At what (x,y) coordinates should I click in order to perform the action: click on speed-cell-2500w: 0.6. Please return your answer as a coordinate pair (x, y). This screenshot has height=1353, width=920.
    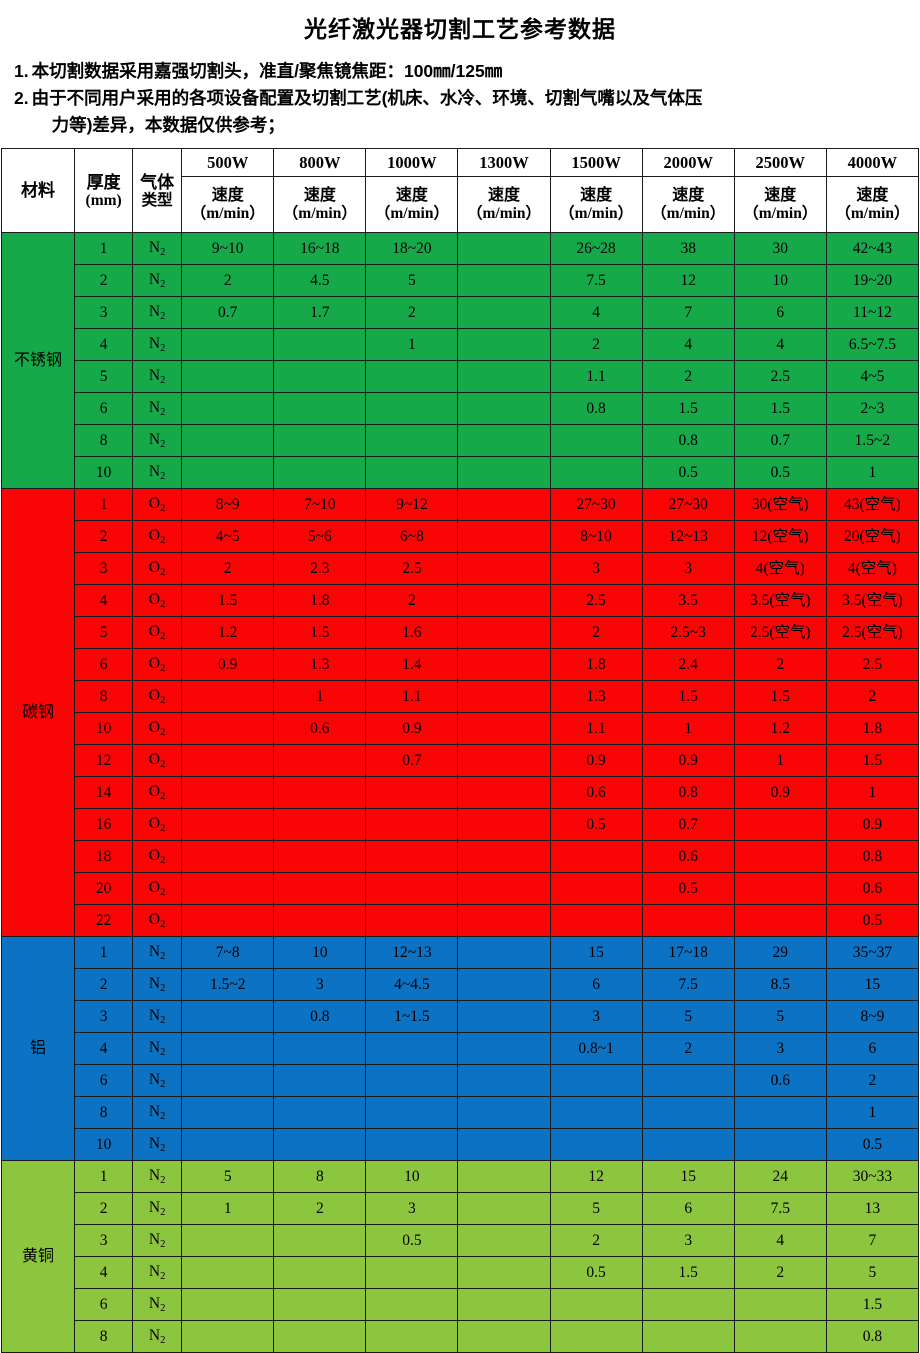
    Looking at the image, I should click on (780, 1081).